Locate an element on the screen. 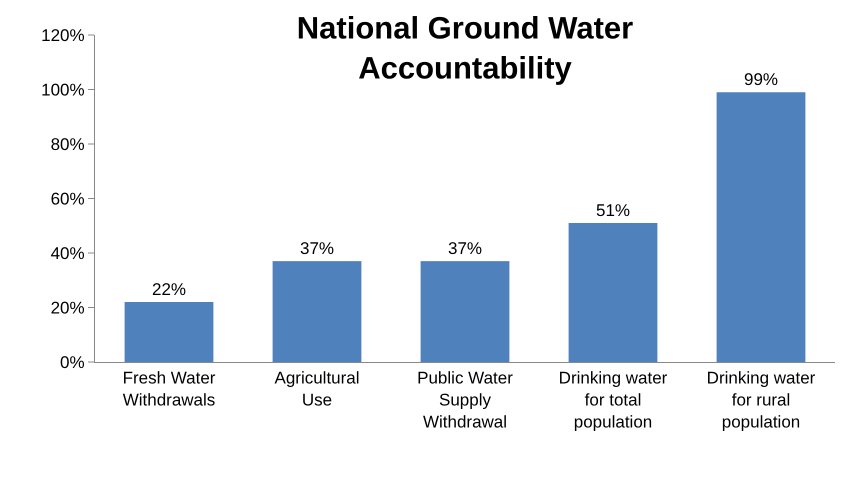 Image resolution: width=847 pixels, height=484 pixels. y-tick-label: 0% is located at coordinates (72, 362).